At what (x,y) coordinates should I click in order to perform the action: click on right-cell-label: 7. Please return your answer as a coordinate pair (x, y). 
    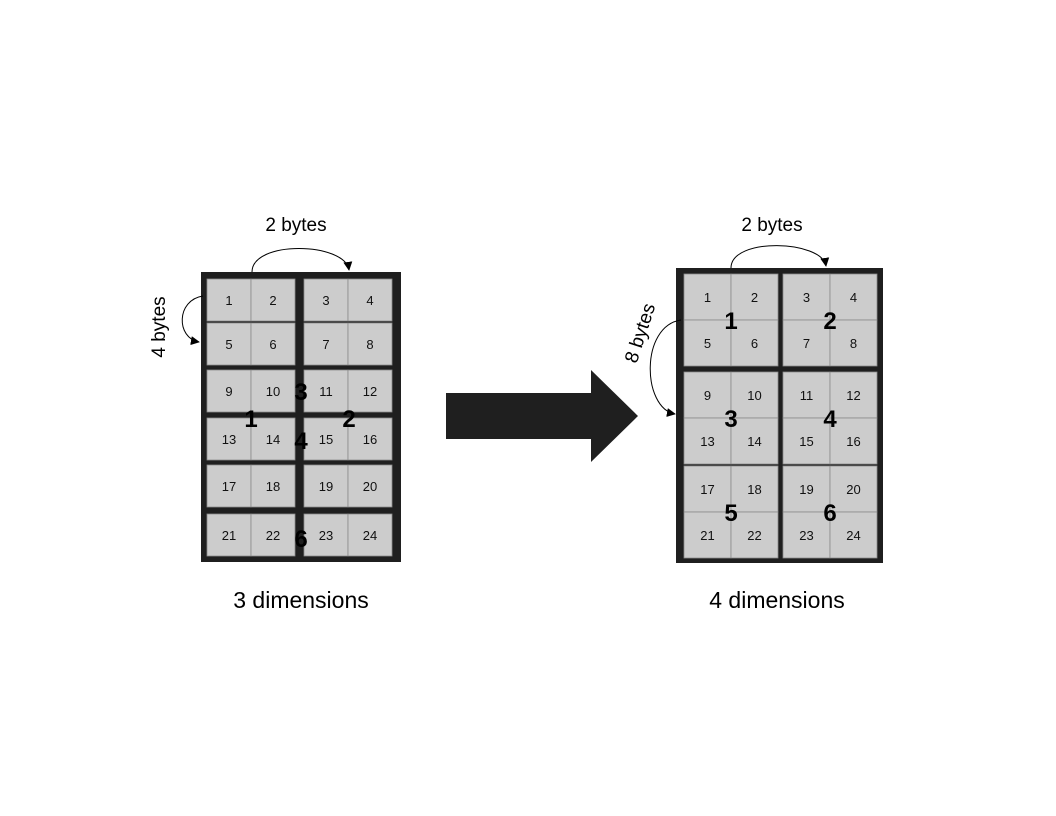
    Looking at the image, I should click on (806, 343).